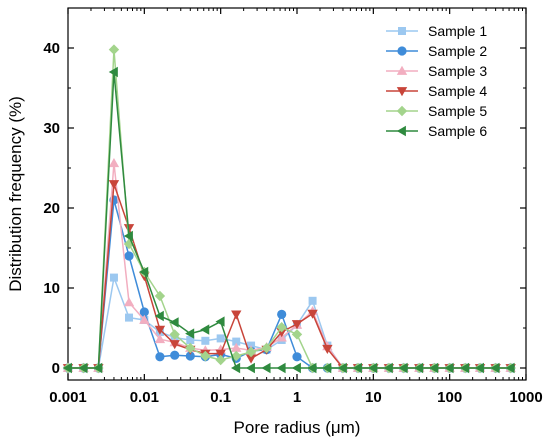 The image size is (550, 441). Describe the element at coordinates (436, 91) in the screenshot. I see `legend-item-4: Sample 4` at that location.